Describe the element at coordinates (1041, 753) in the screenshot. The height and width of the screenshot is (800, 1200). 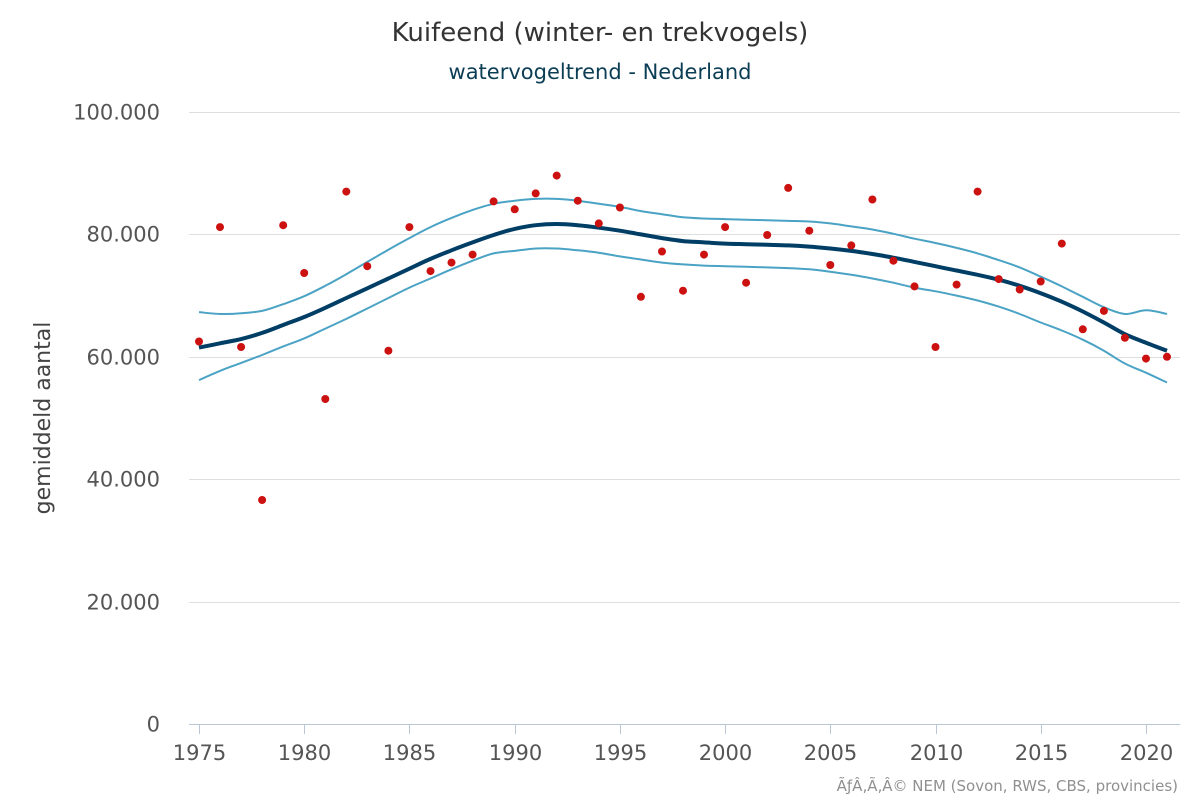
I see `x-tick-label: 2015` at that location.